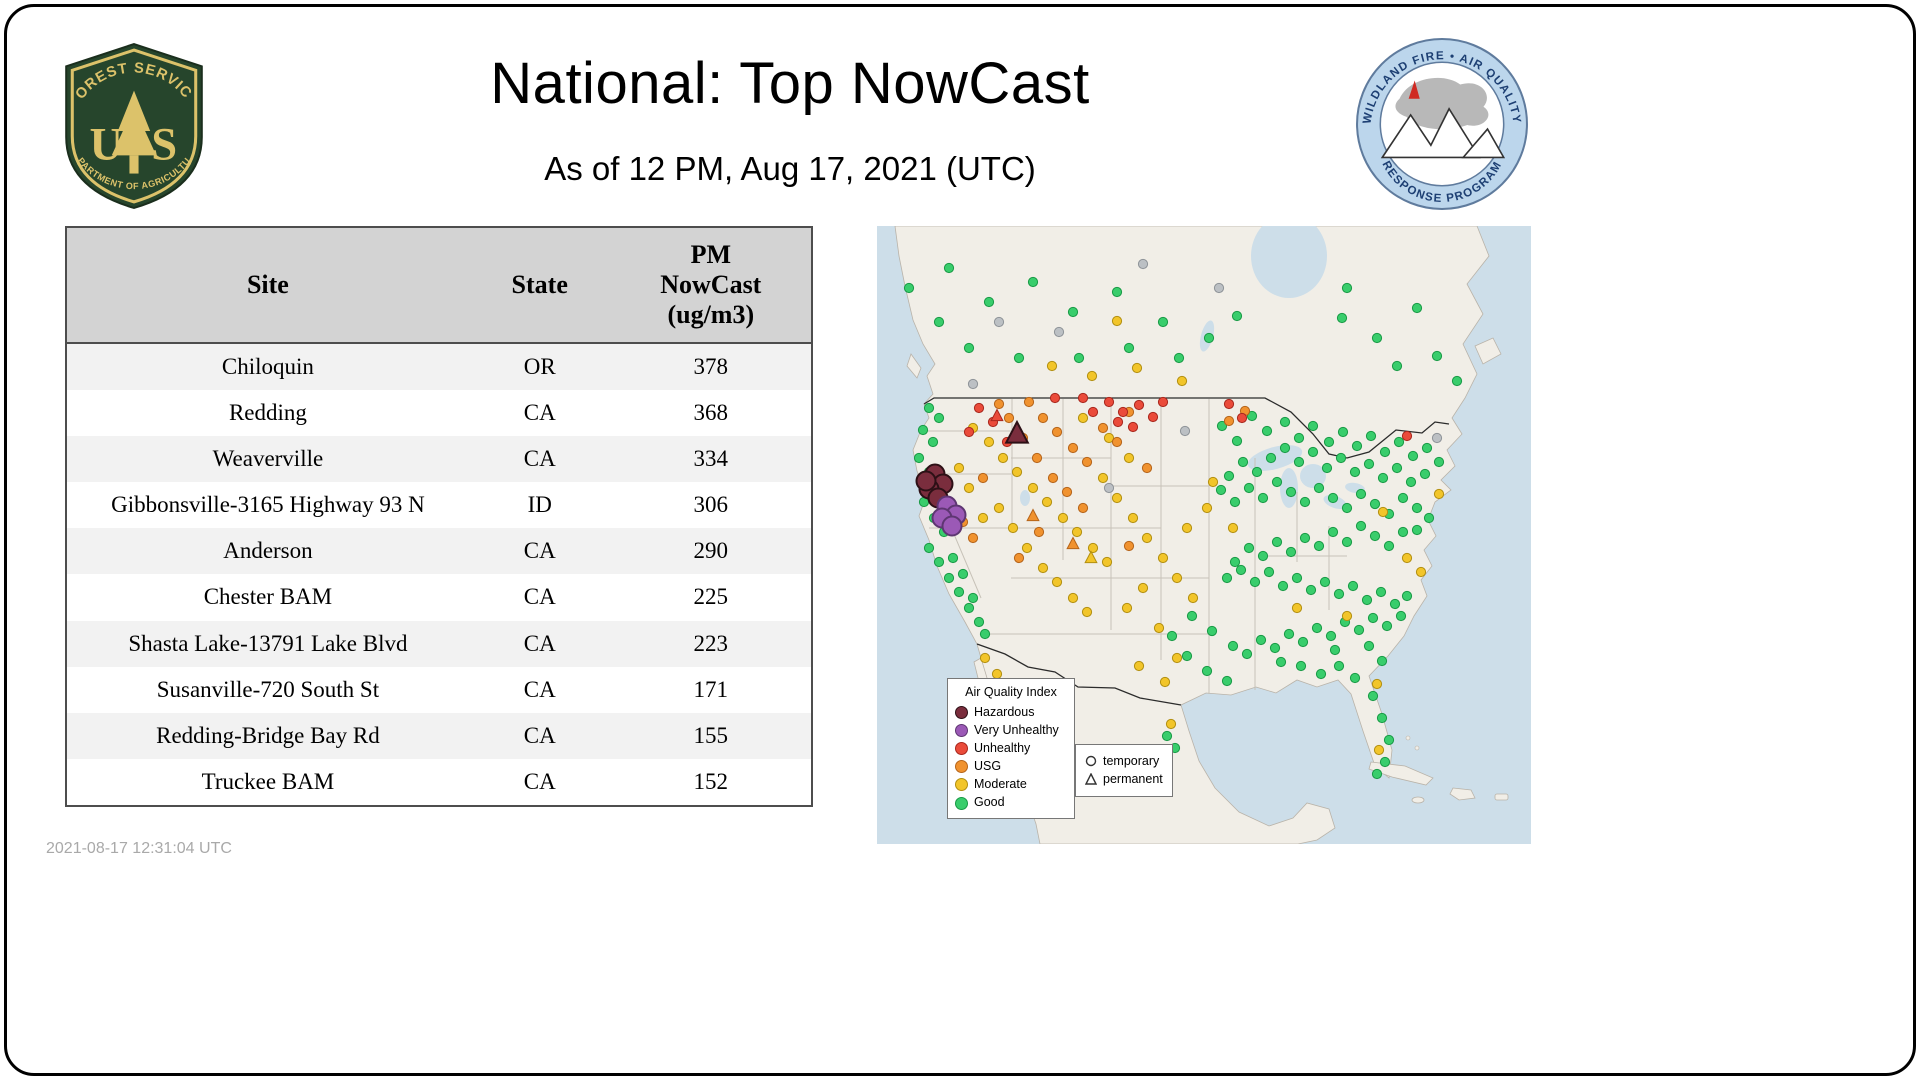 The height and width of the screenshot is (1080, 1920). What do you see at coordinates (1124, 779) in the screenshot?
I see `legend-row-permanent: permanent` at bounding box center [1124, 779].